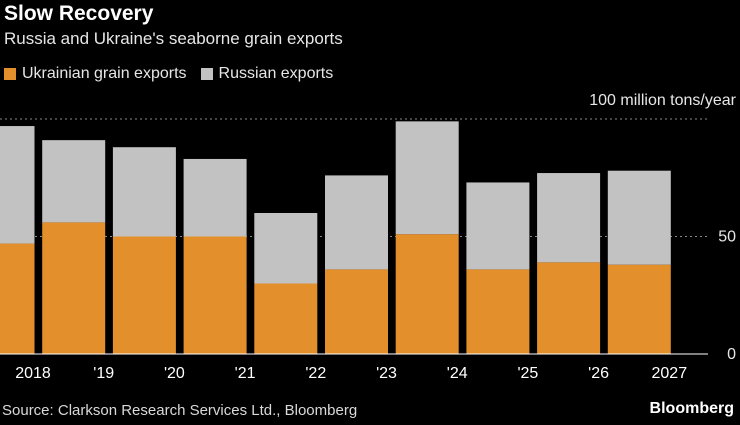 The image size is (740, 425). What do you see at coordinates (386, 373) in the screenshot?
I see `x-tick-label: '23` at bounding box center [386, 373].